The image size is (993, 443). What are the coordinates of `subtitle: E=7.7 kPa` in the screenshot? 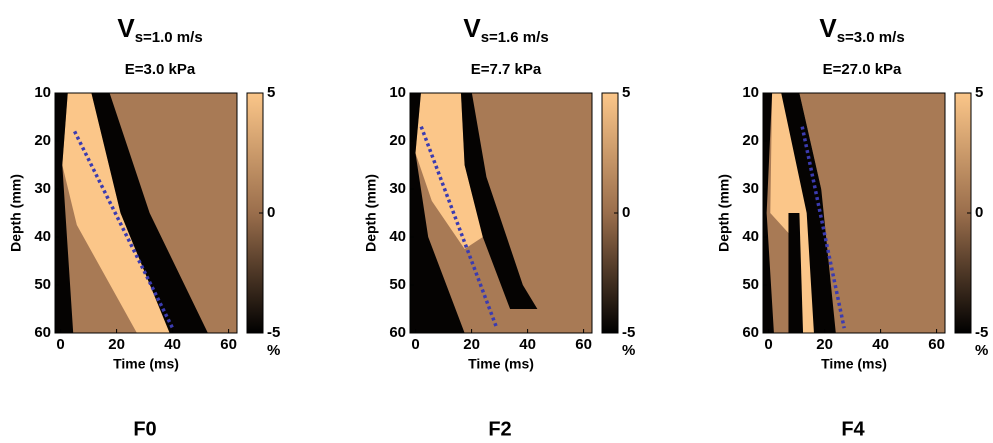 It's located at (506, 69).